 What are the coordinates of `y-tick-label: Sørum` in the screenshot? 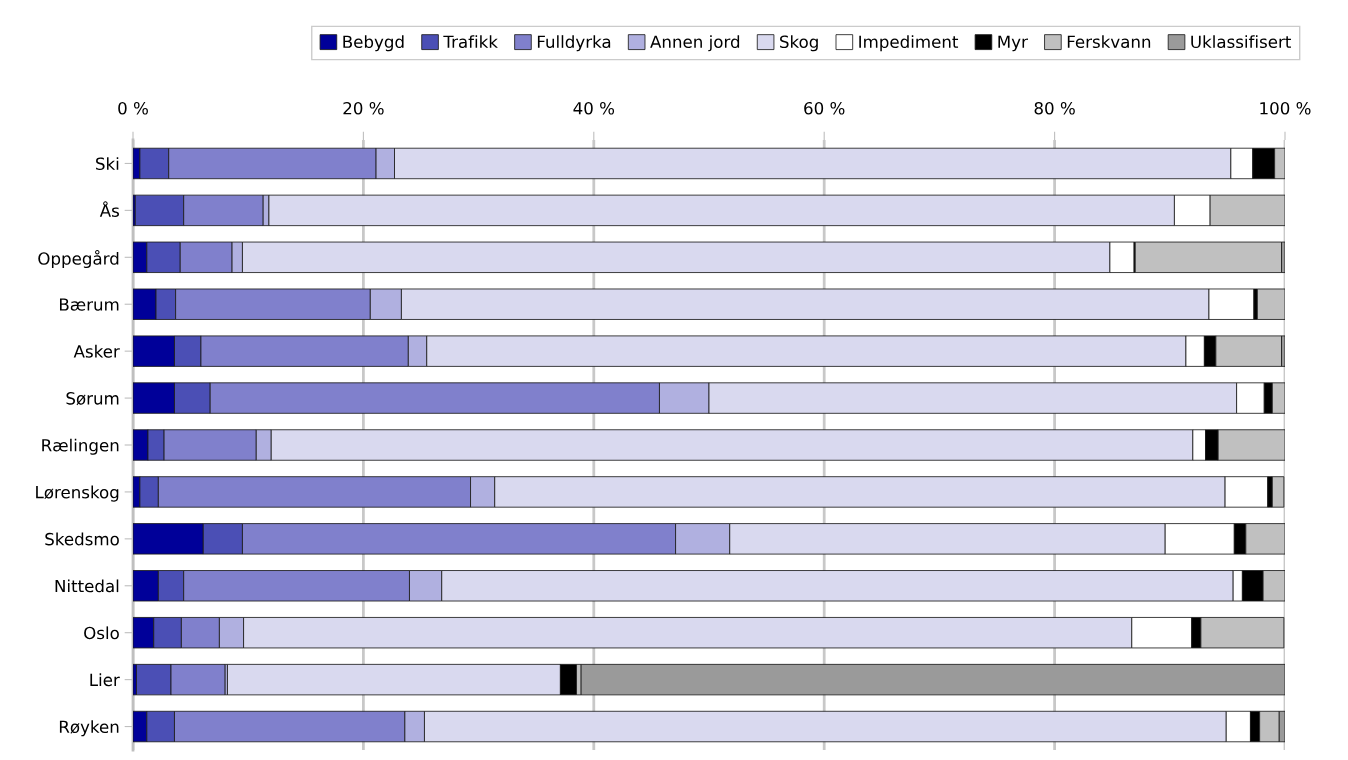 It's located at (92, 399).